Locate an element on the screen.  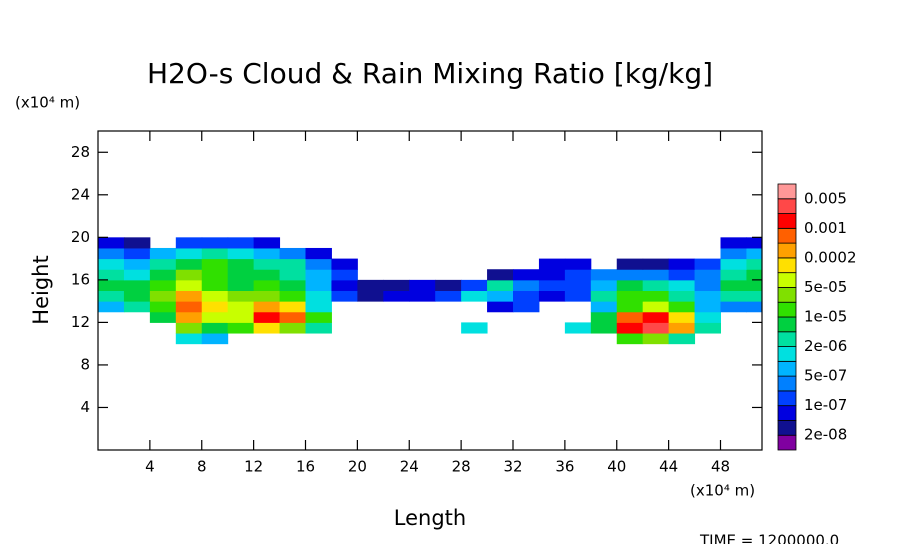
contour-field is located at coordinates (430, 291).